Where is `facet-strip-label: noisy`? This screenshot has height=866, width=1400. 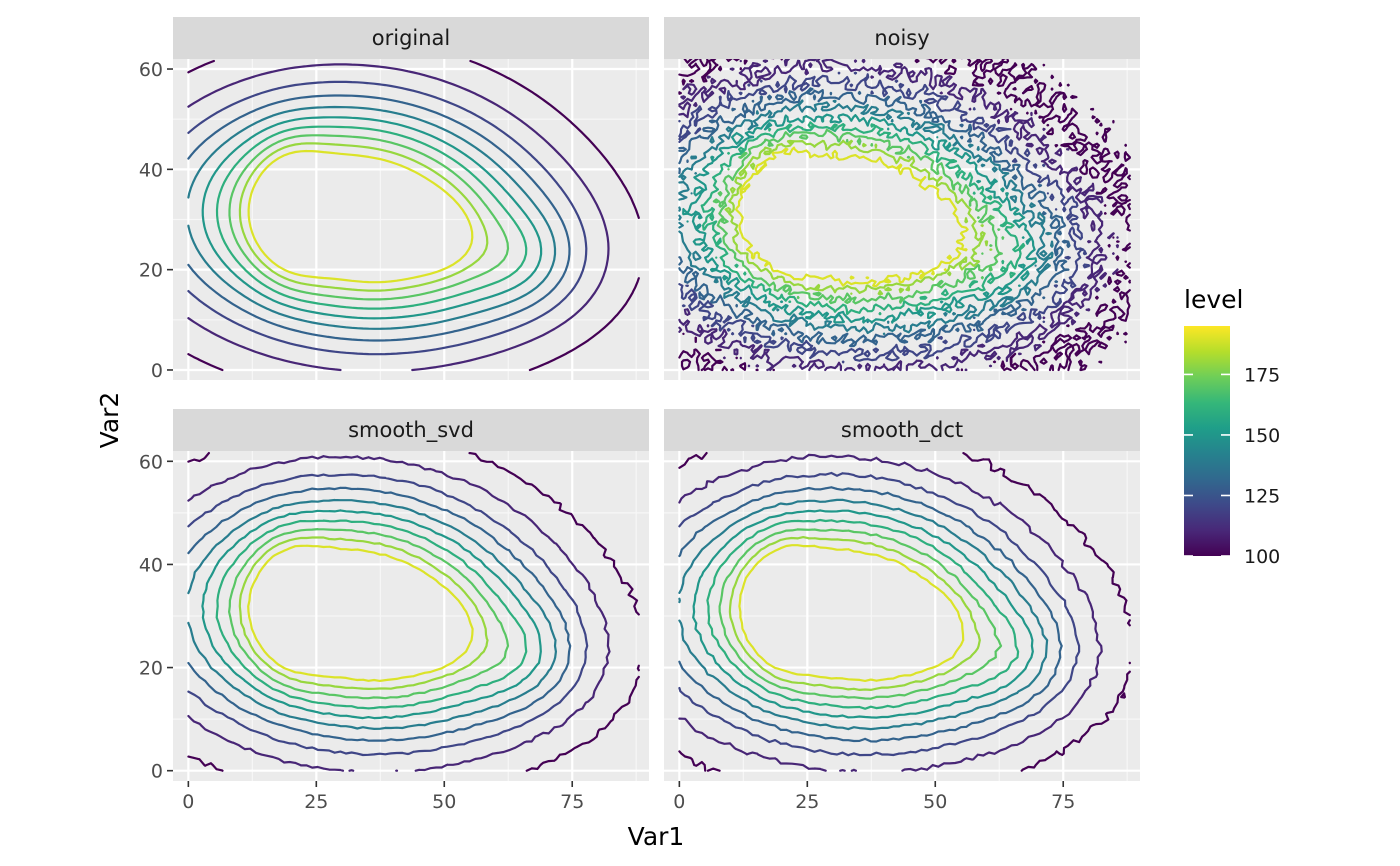 facet-strip-label: noisy is located at coordinates (901, 38).